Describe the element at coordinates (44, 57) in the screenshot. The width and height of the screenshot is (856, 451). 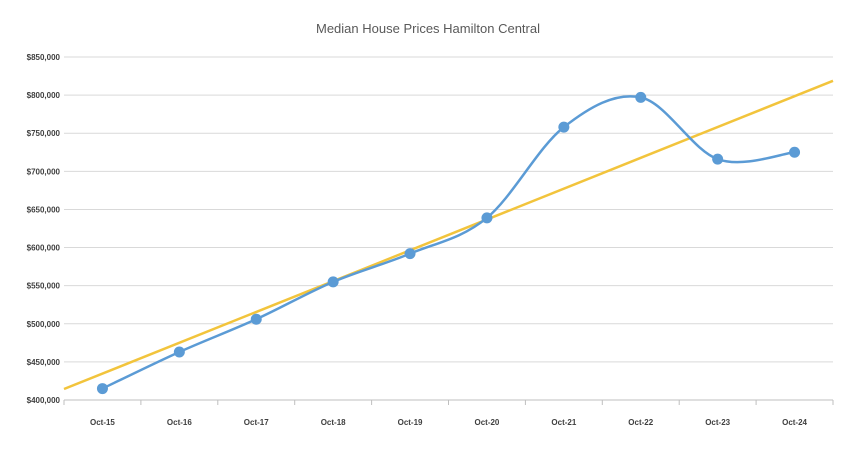
I see `y-tick-label: $850,000` at that location.